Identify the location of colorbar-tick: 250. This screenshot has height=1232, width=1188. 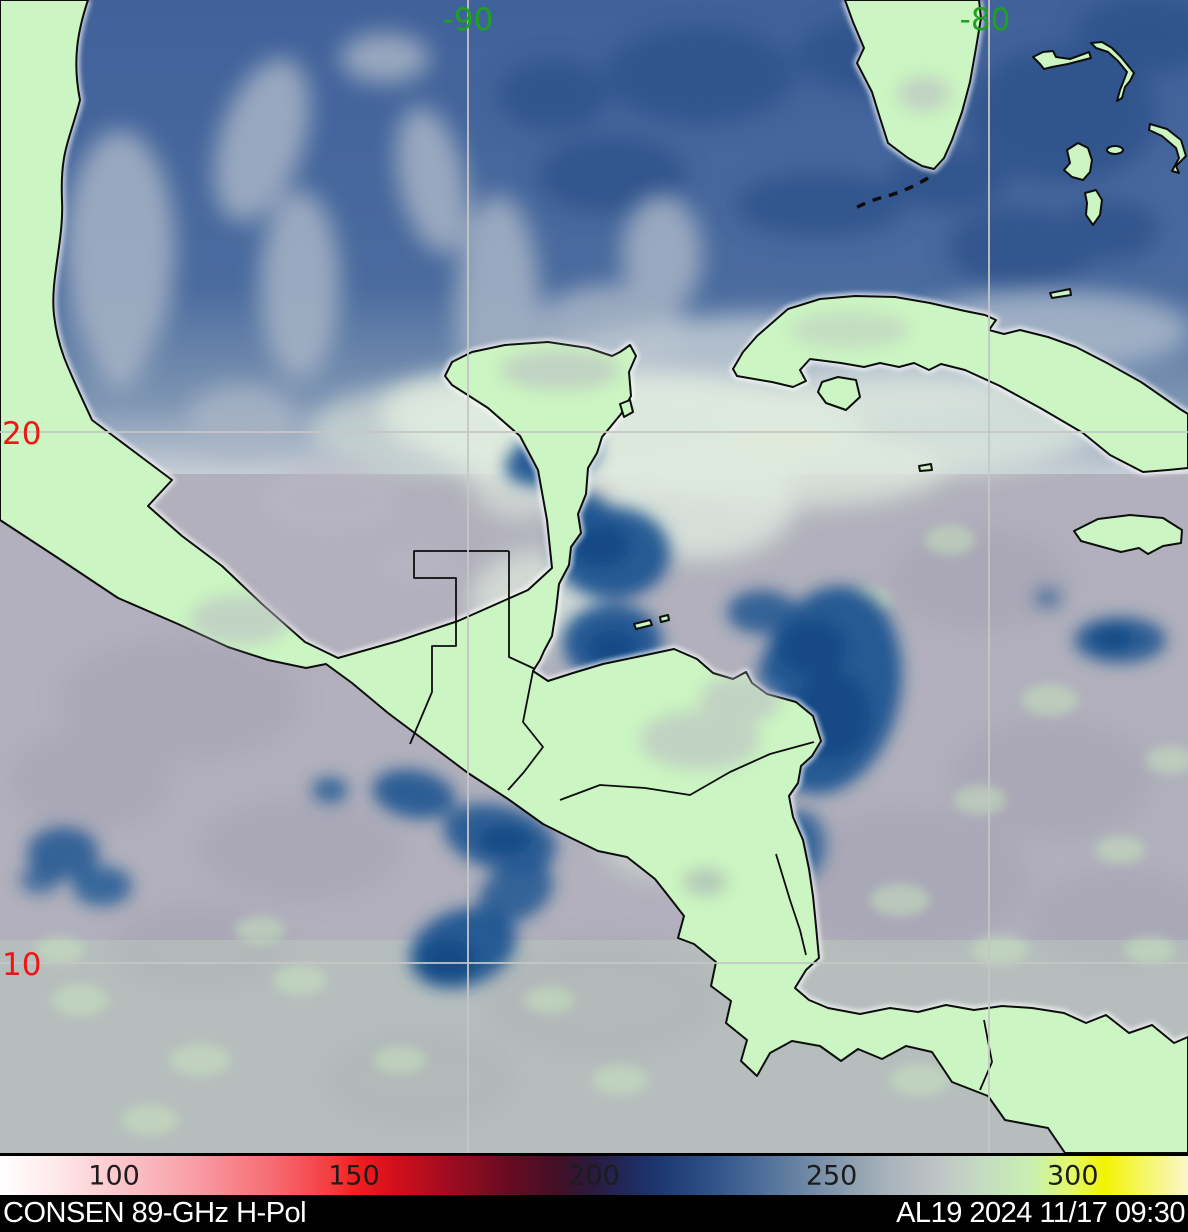
(831, 1175).